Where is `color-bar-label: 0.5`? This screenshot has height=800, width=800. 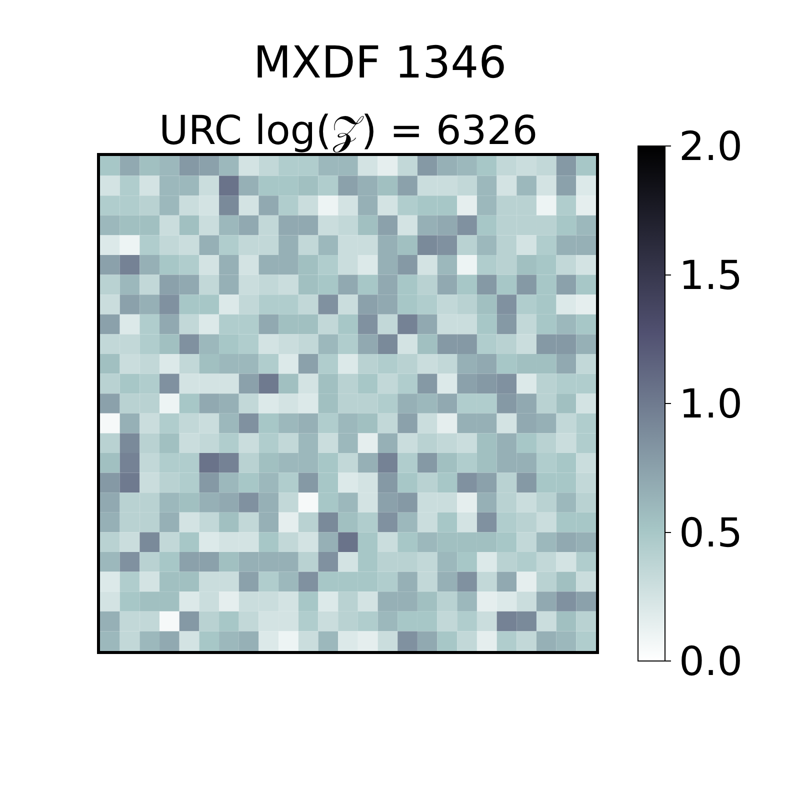
color-bar-label: 0.5 is located at coordinates (711, 533).